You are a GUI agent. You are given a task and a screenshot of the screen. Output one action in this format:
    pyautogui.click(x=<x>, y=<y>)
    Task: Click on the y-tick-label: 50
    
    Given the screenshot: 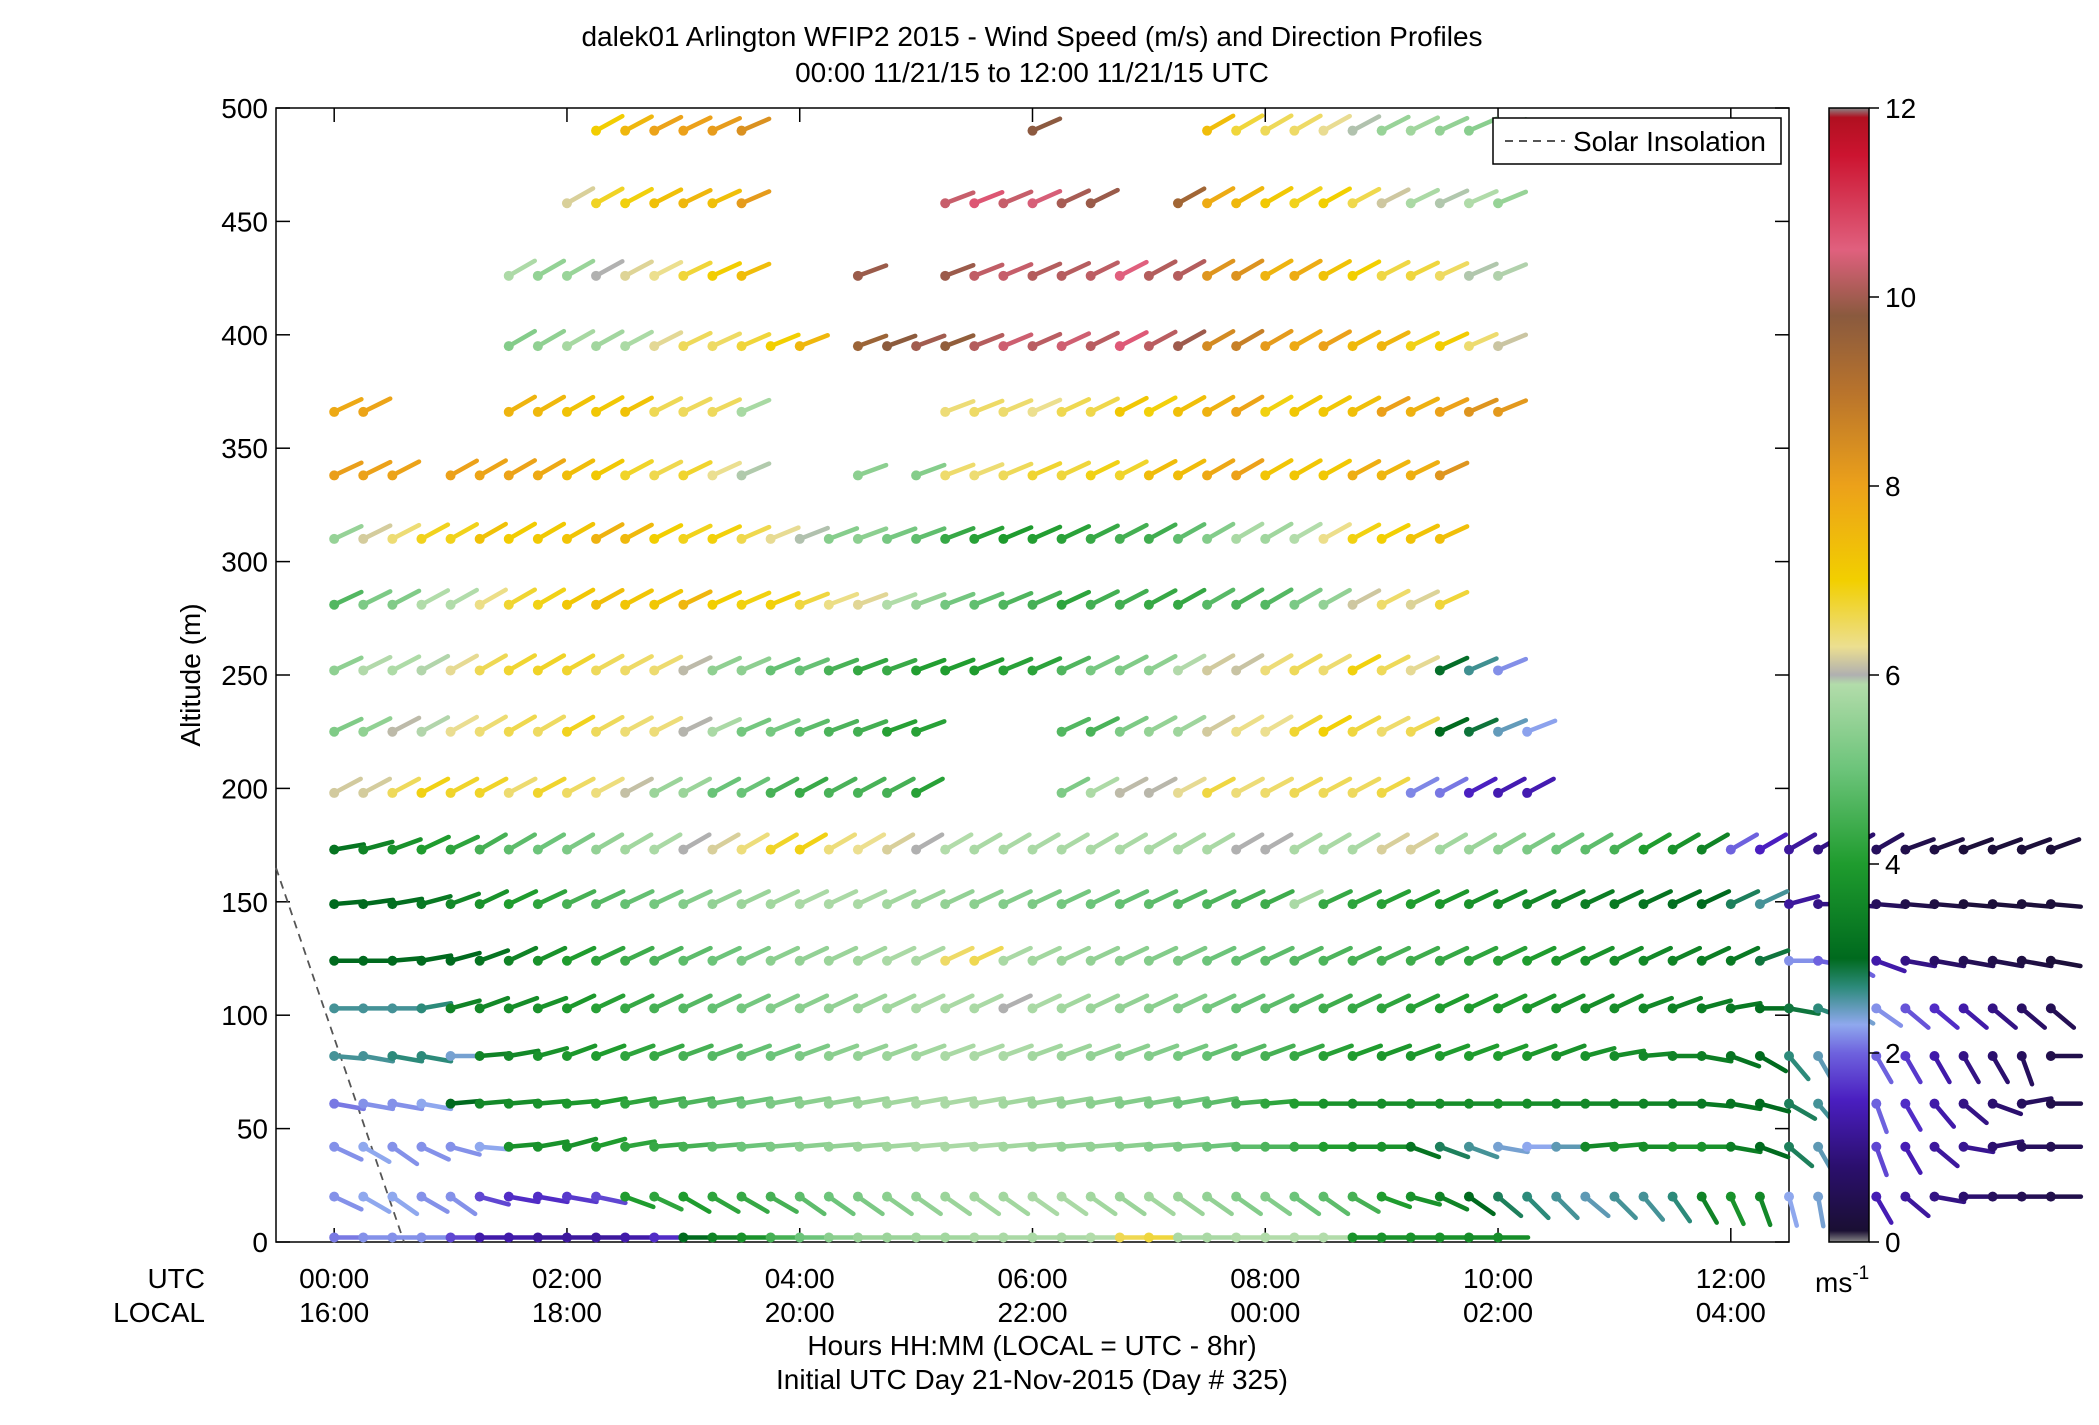 What is the action you would take?
    pyautogui.click(x=252, y=1129)
    